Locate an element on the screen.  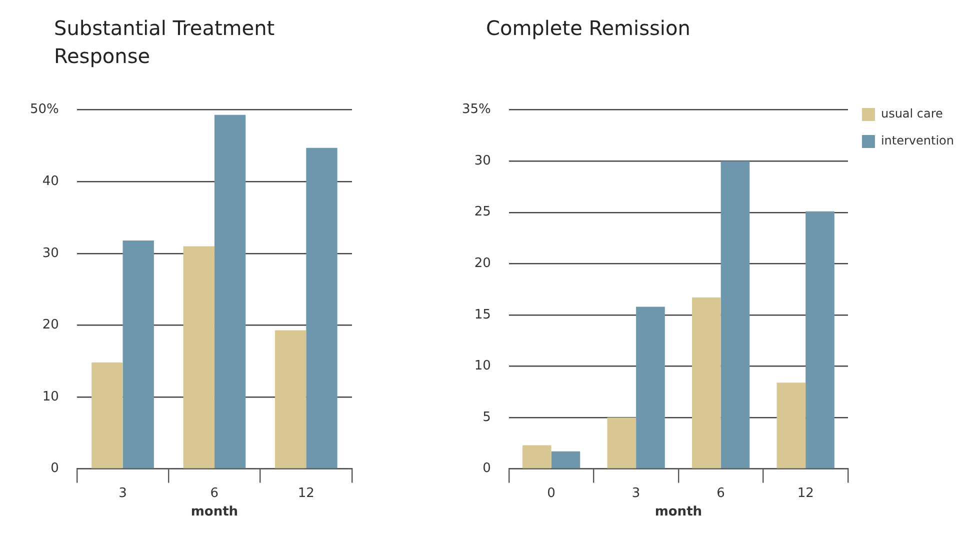
y-tick-label: 5 is located at coordinates (486, 417).